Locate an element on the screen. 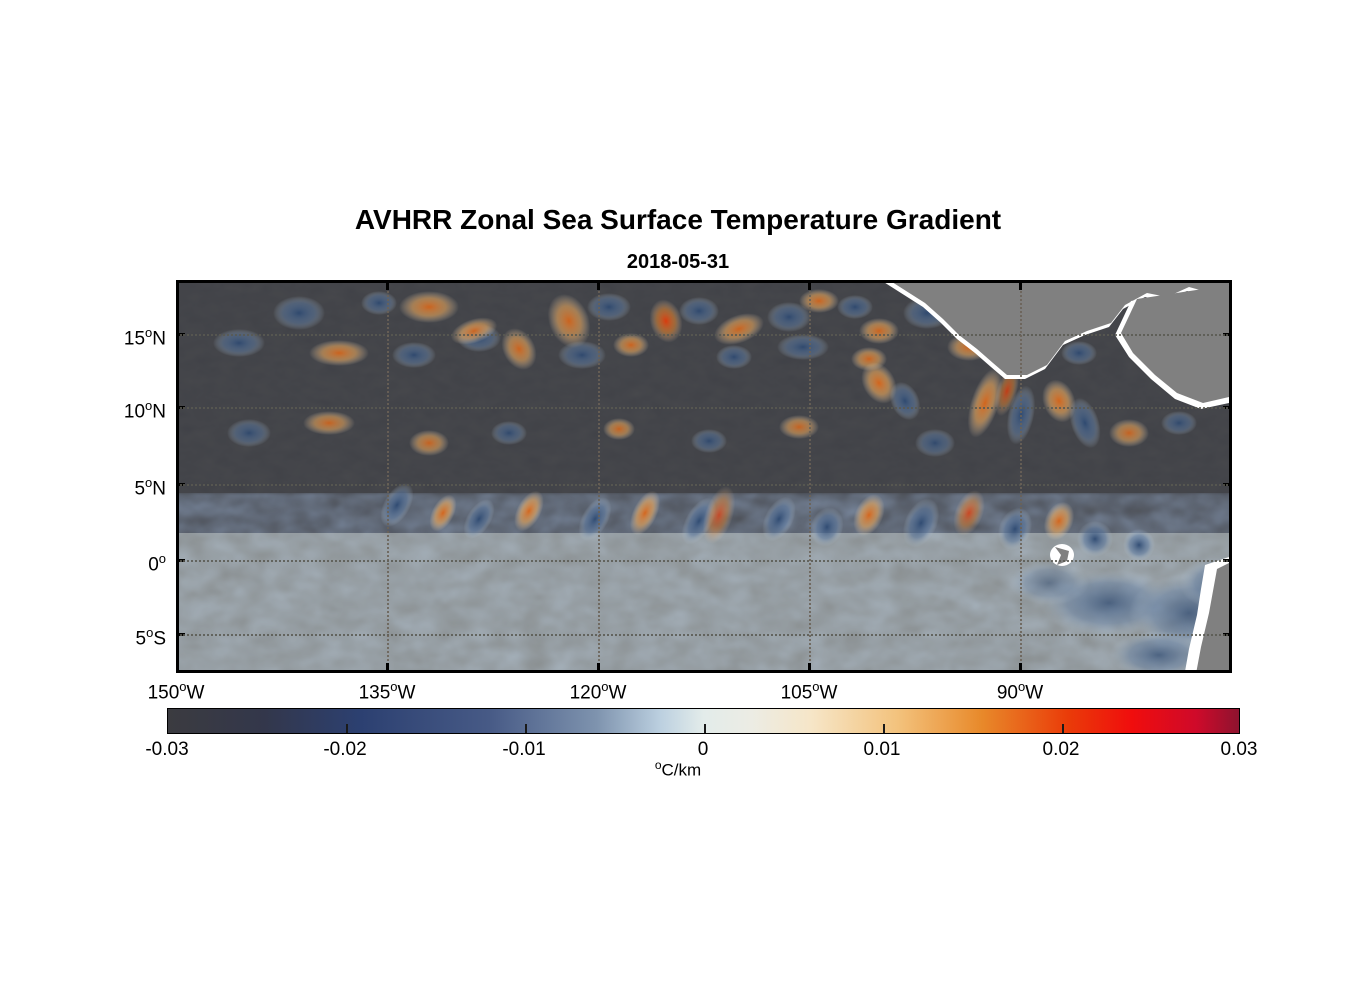 The height and width of the screenshot is (1000, 1356). x-tick-label-150w: 150oW is located at coordinates (176, 691).